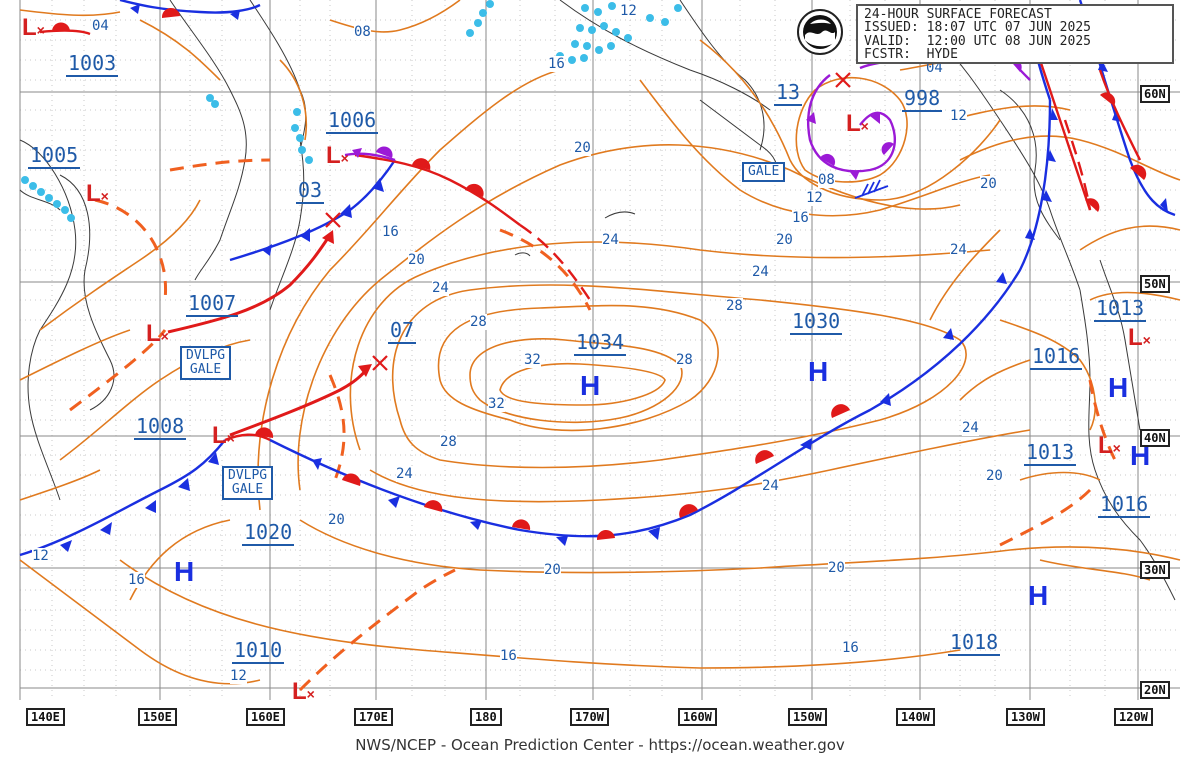 Image resolution: width=1200 pixels, height=764 pixels. Describe the element at coordinates (1155, 570) in the screenshot. I see `lat-label: 30N` at that location.